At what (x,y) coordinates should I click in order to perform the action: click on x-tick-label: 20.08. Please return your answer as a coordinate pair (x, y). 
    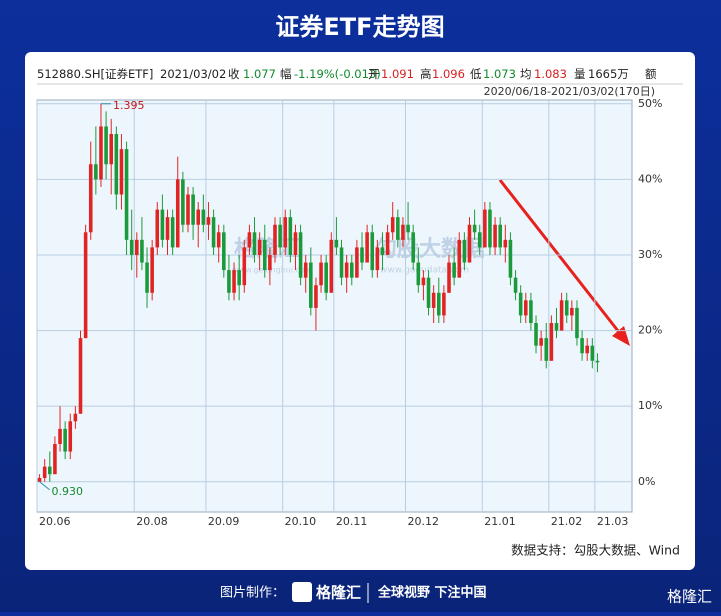
    Looking at the image, I should click on (152, 521).